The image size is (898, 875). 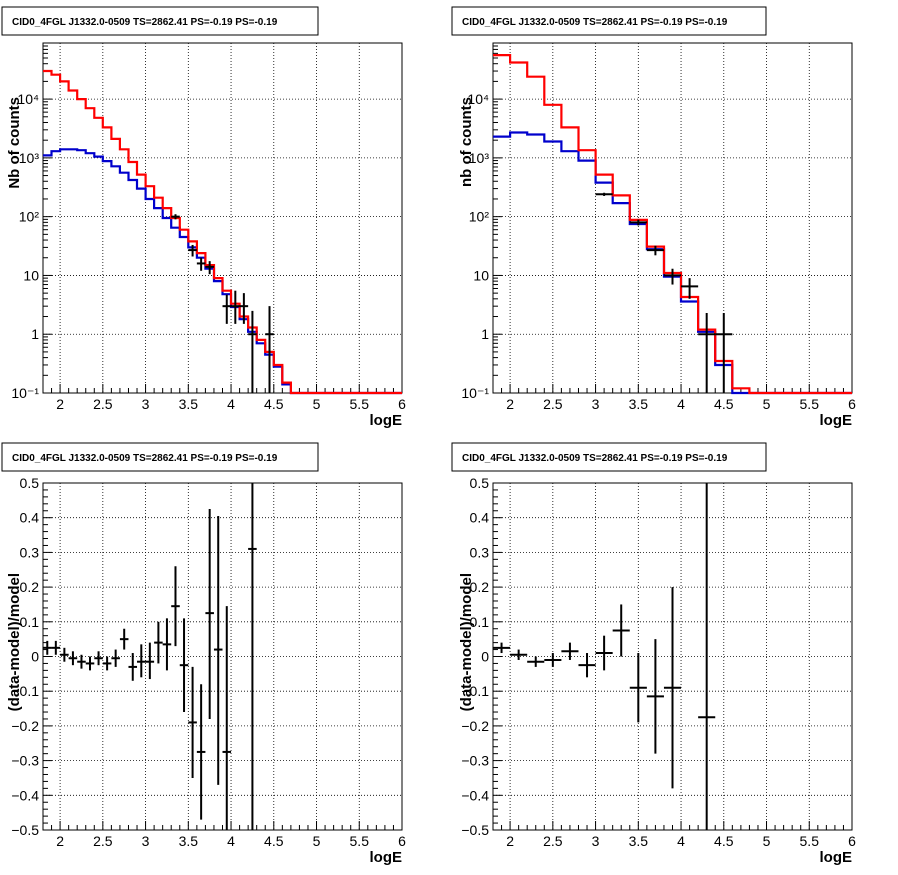 What do you see at coordinates (31, 275) in the screenshot?
I see `y-tick-label: 10` at bounding box center [31, 275].